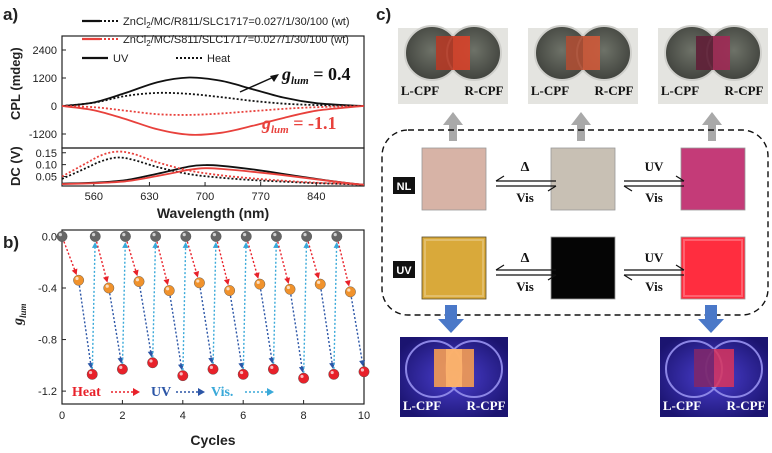 This screenshot has width=772, height=453. Describe the element at coordinates (295, 100) in the screenshot. I see `cpl-annotations: glum = 0.4 glum = -1.1` at that location.